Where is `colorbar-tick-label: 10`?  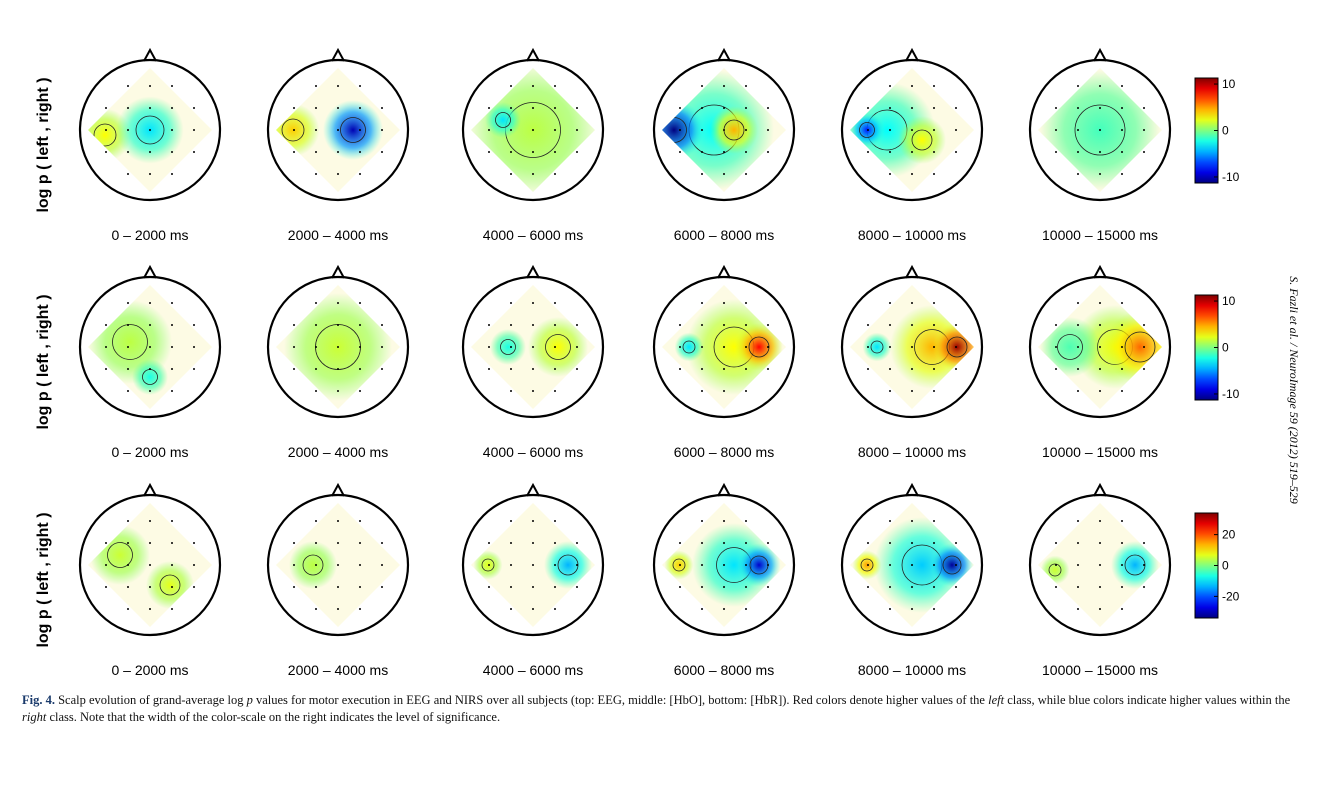 colorbar-tick-label: 10 is located at coordinates (1229, 301).